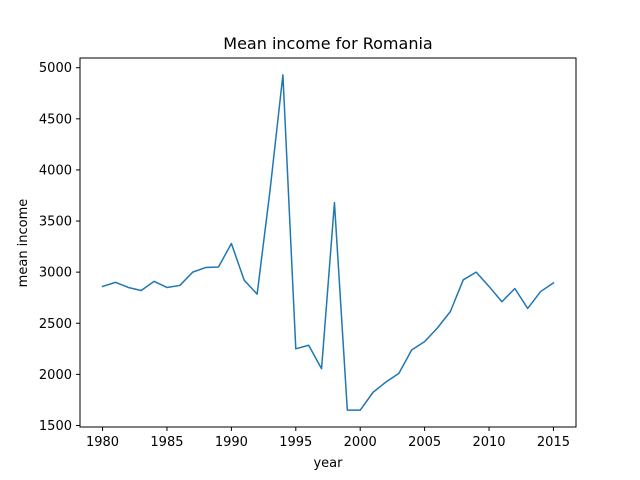 The width and height of the screenshot is (640, 480). What do you see at coordinates (23, 243) in the screenshot?
I see `y-axis-label: mean income` at bounding box center [23, 243].